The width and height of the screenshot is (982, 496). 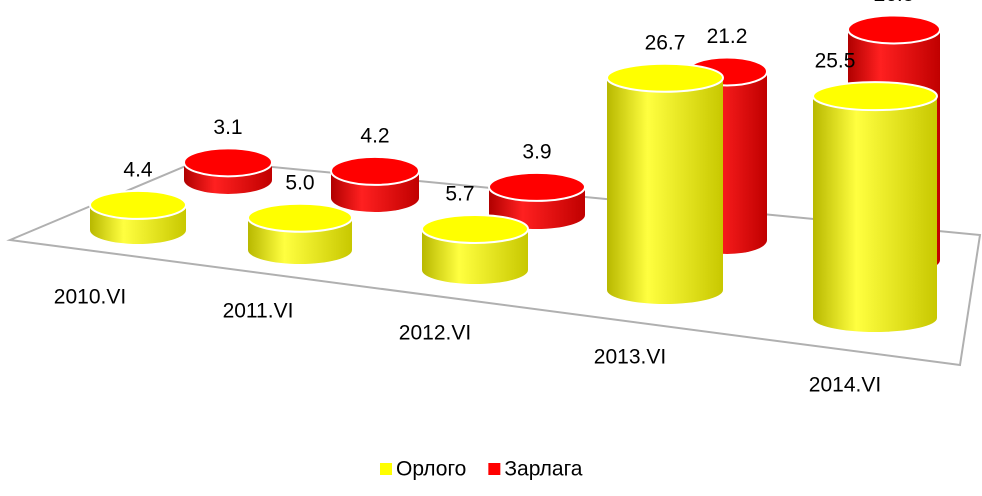 I want to click on data-label: 3.9, so click(x=536, y=151).